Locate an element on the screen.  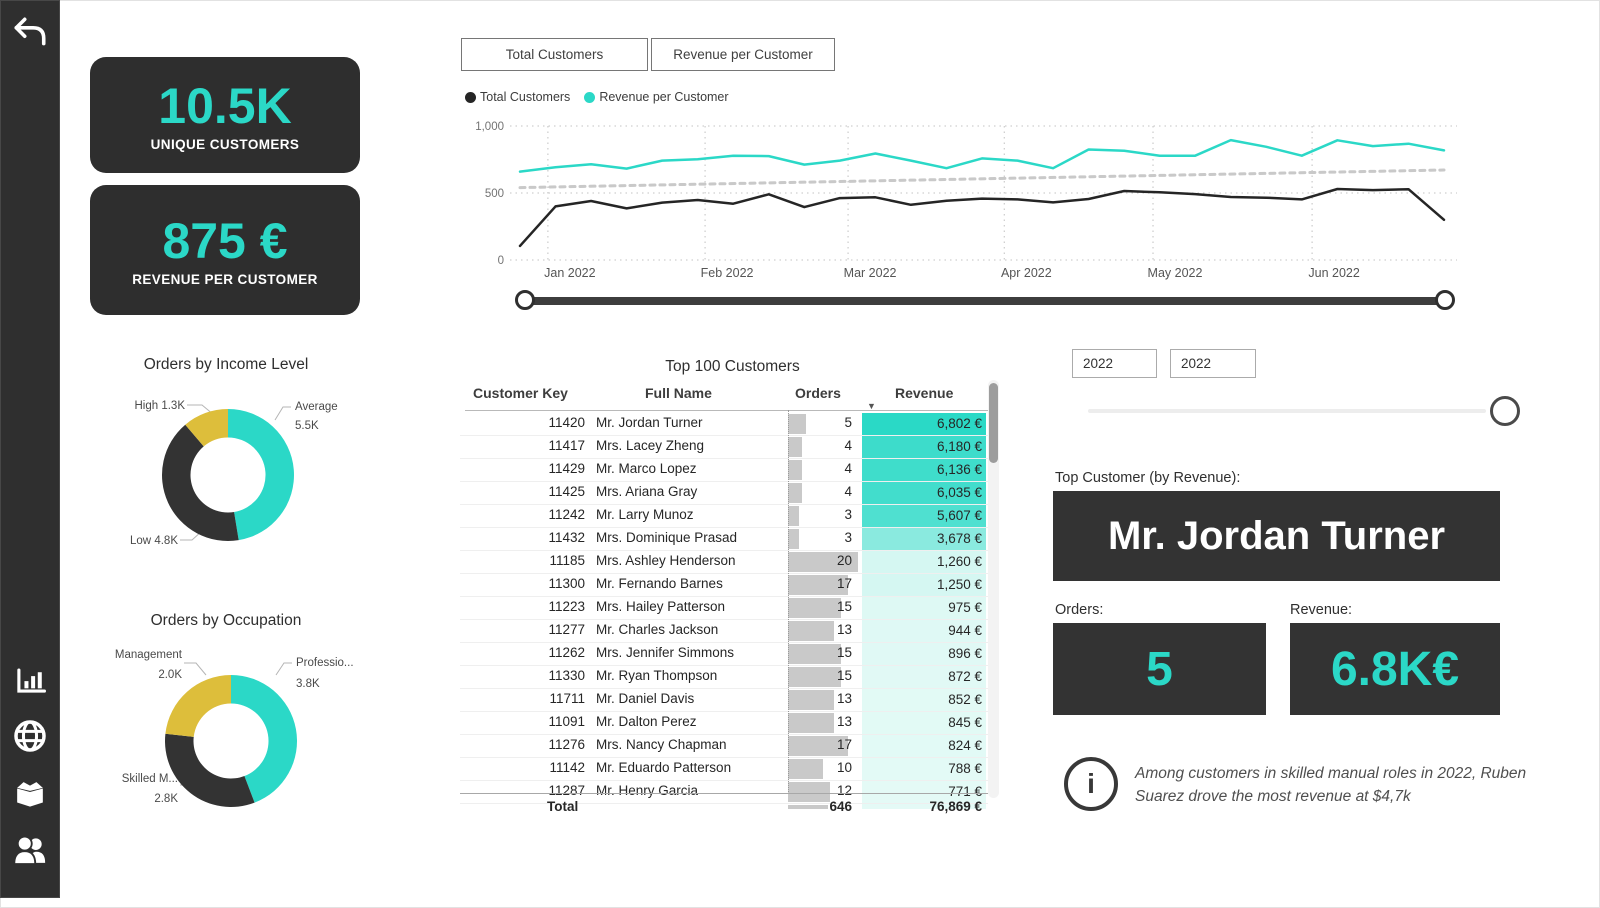
donut-slice-low is located at coordinates (200, 482).